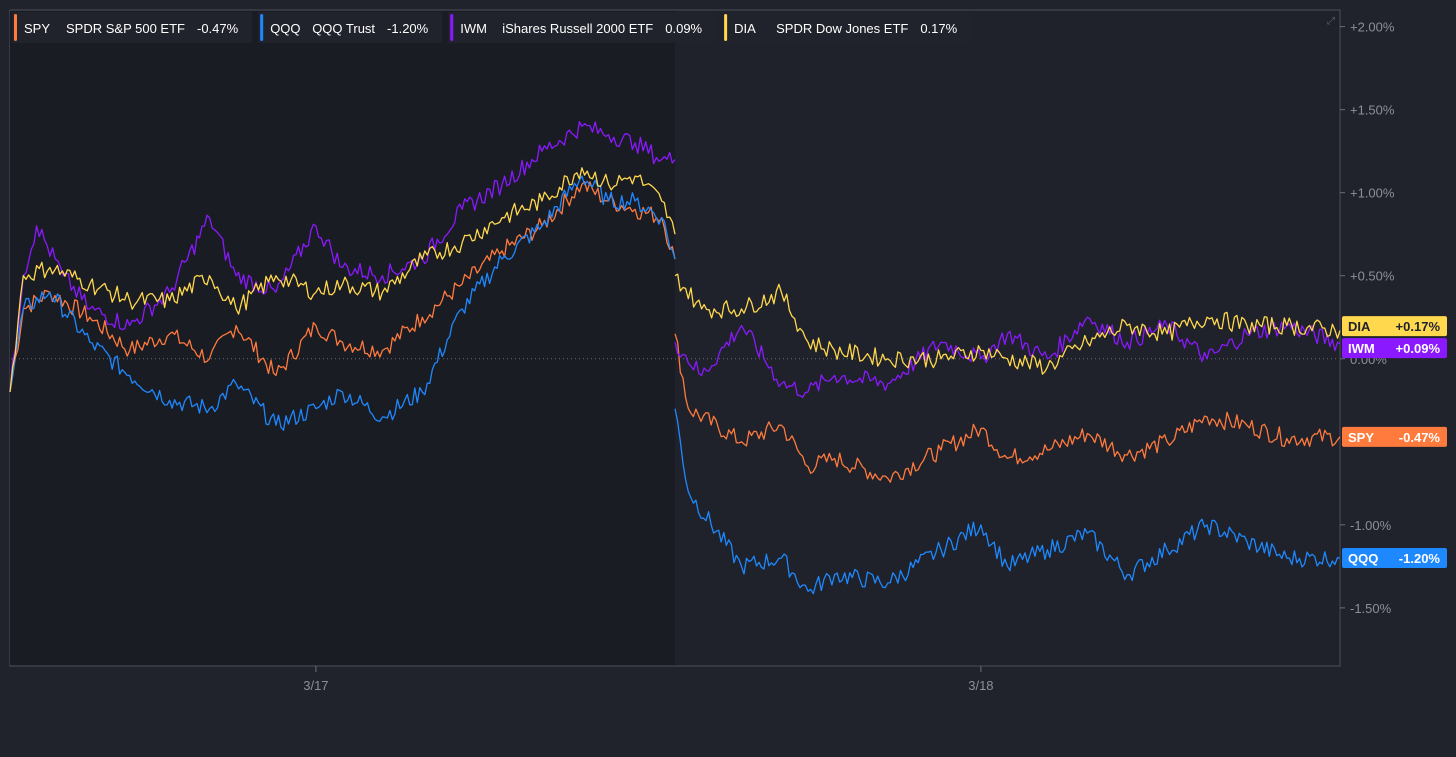 This screenshot has width=1456, height=757. What do you see at coordinates (285, 28) in the screenshot?
I see `legend-ticker: QQQ` at bounding box center [285, 28].